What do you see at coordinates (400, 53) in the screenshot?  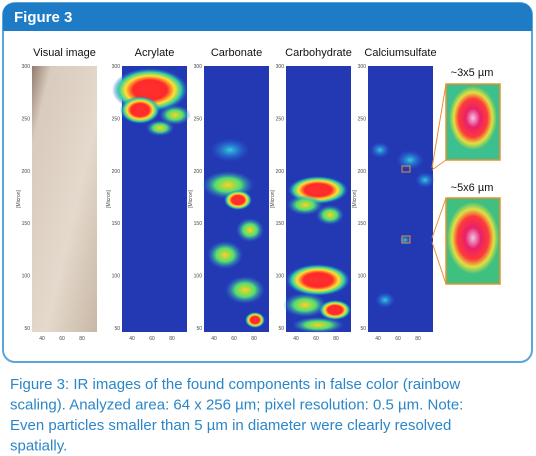 I see `panel-label: Calciumsulfate` at bounding box center [400, 53].